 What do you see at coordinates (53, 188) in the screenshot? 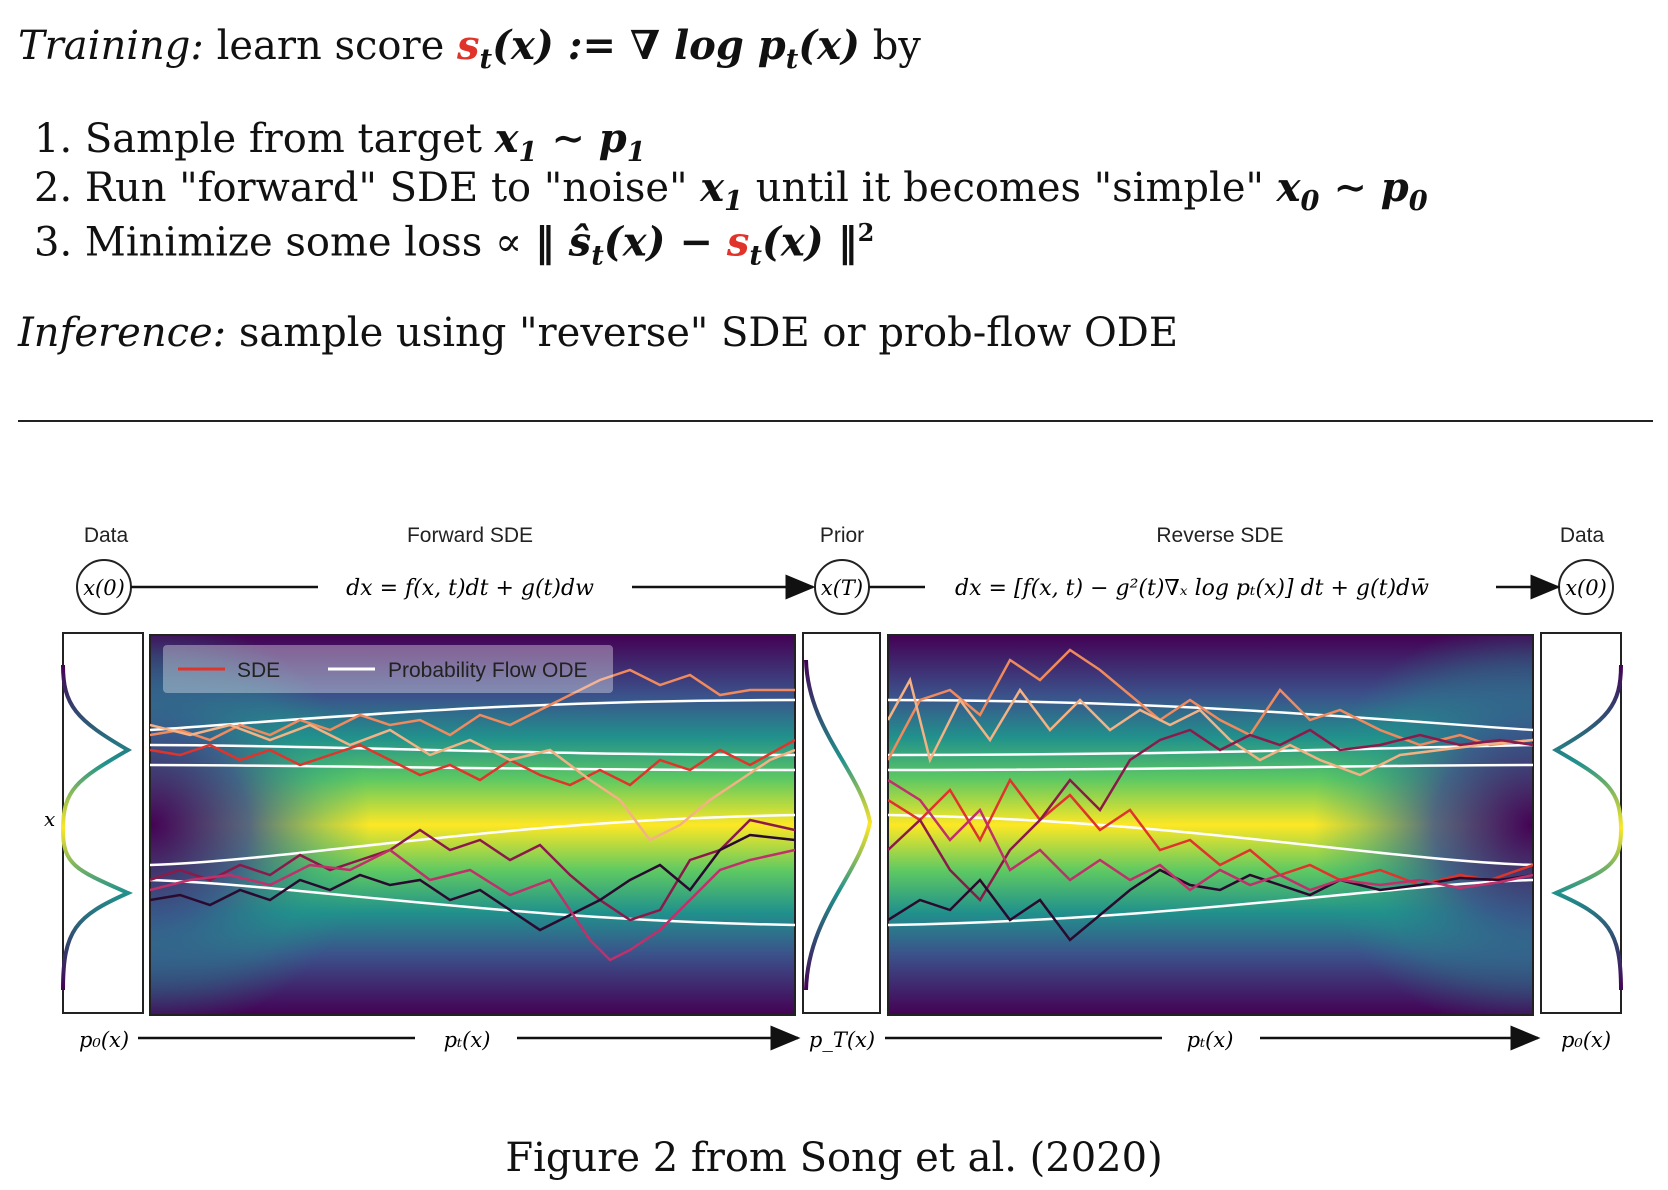
I see `step-number: 2.` at bounding box center [53, 188].